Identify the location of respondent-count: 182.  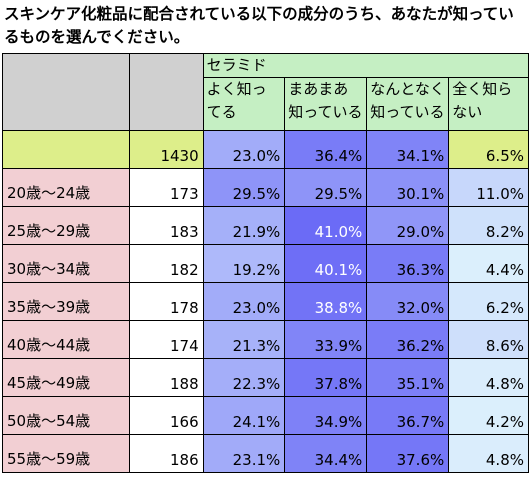
(166, 263).